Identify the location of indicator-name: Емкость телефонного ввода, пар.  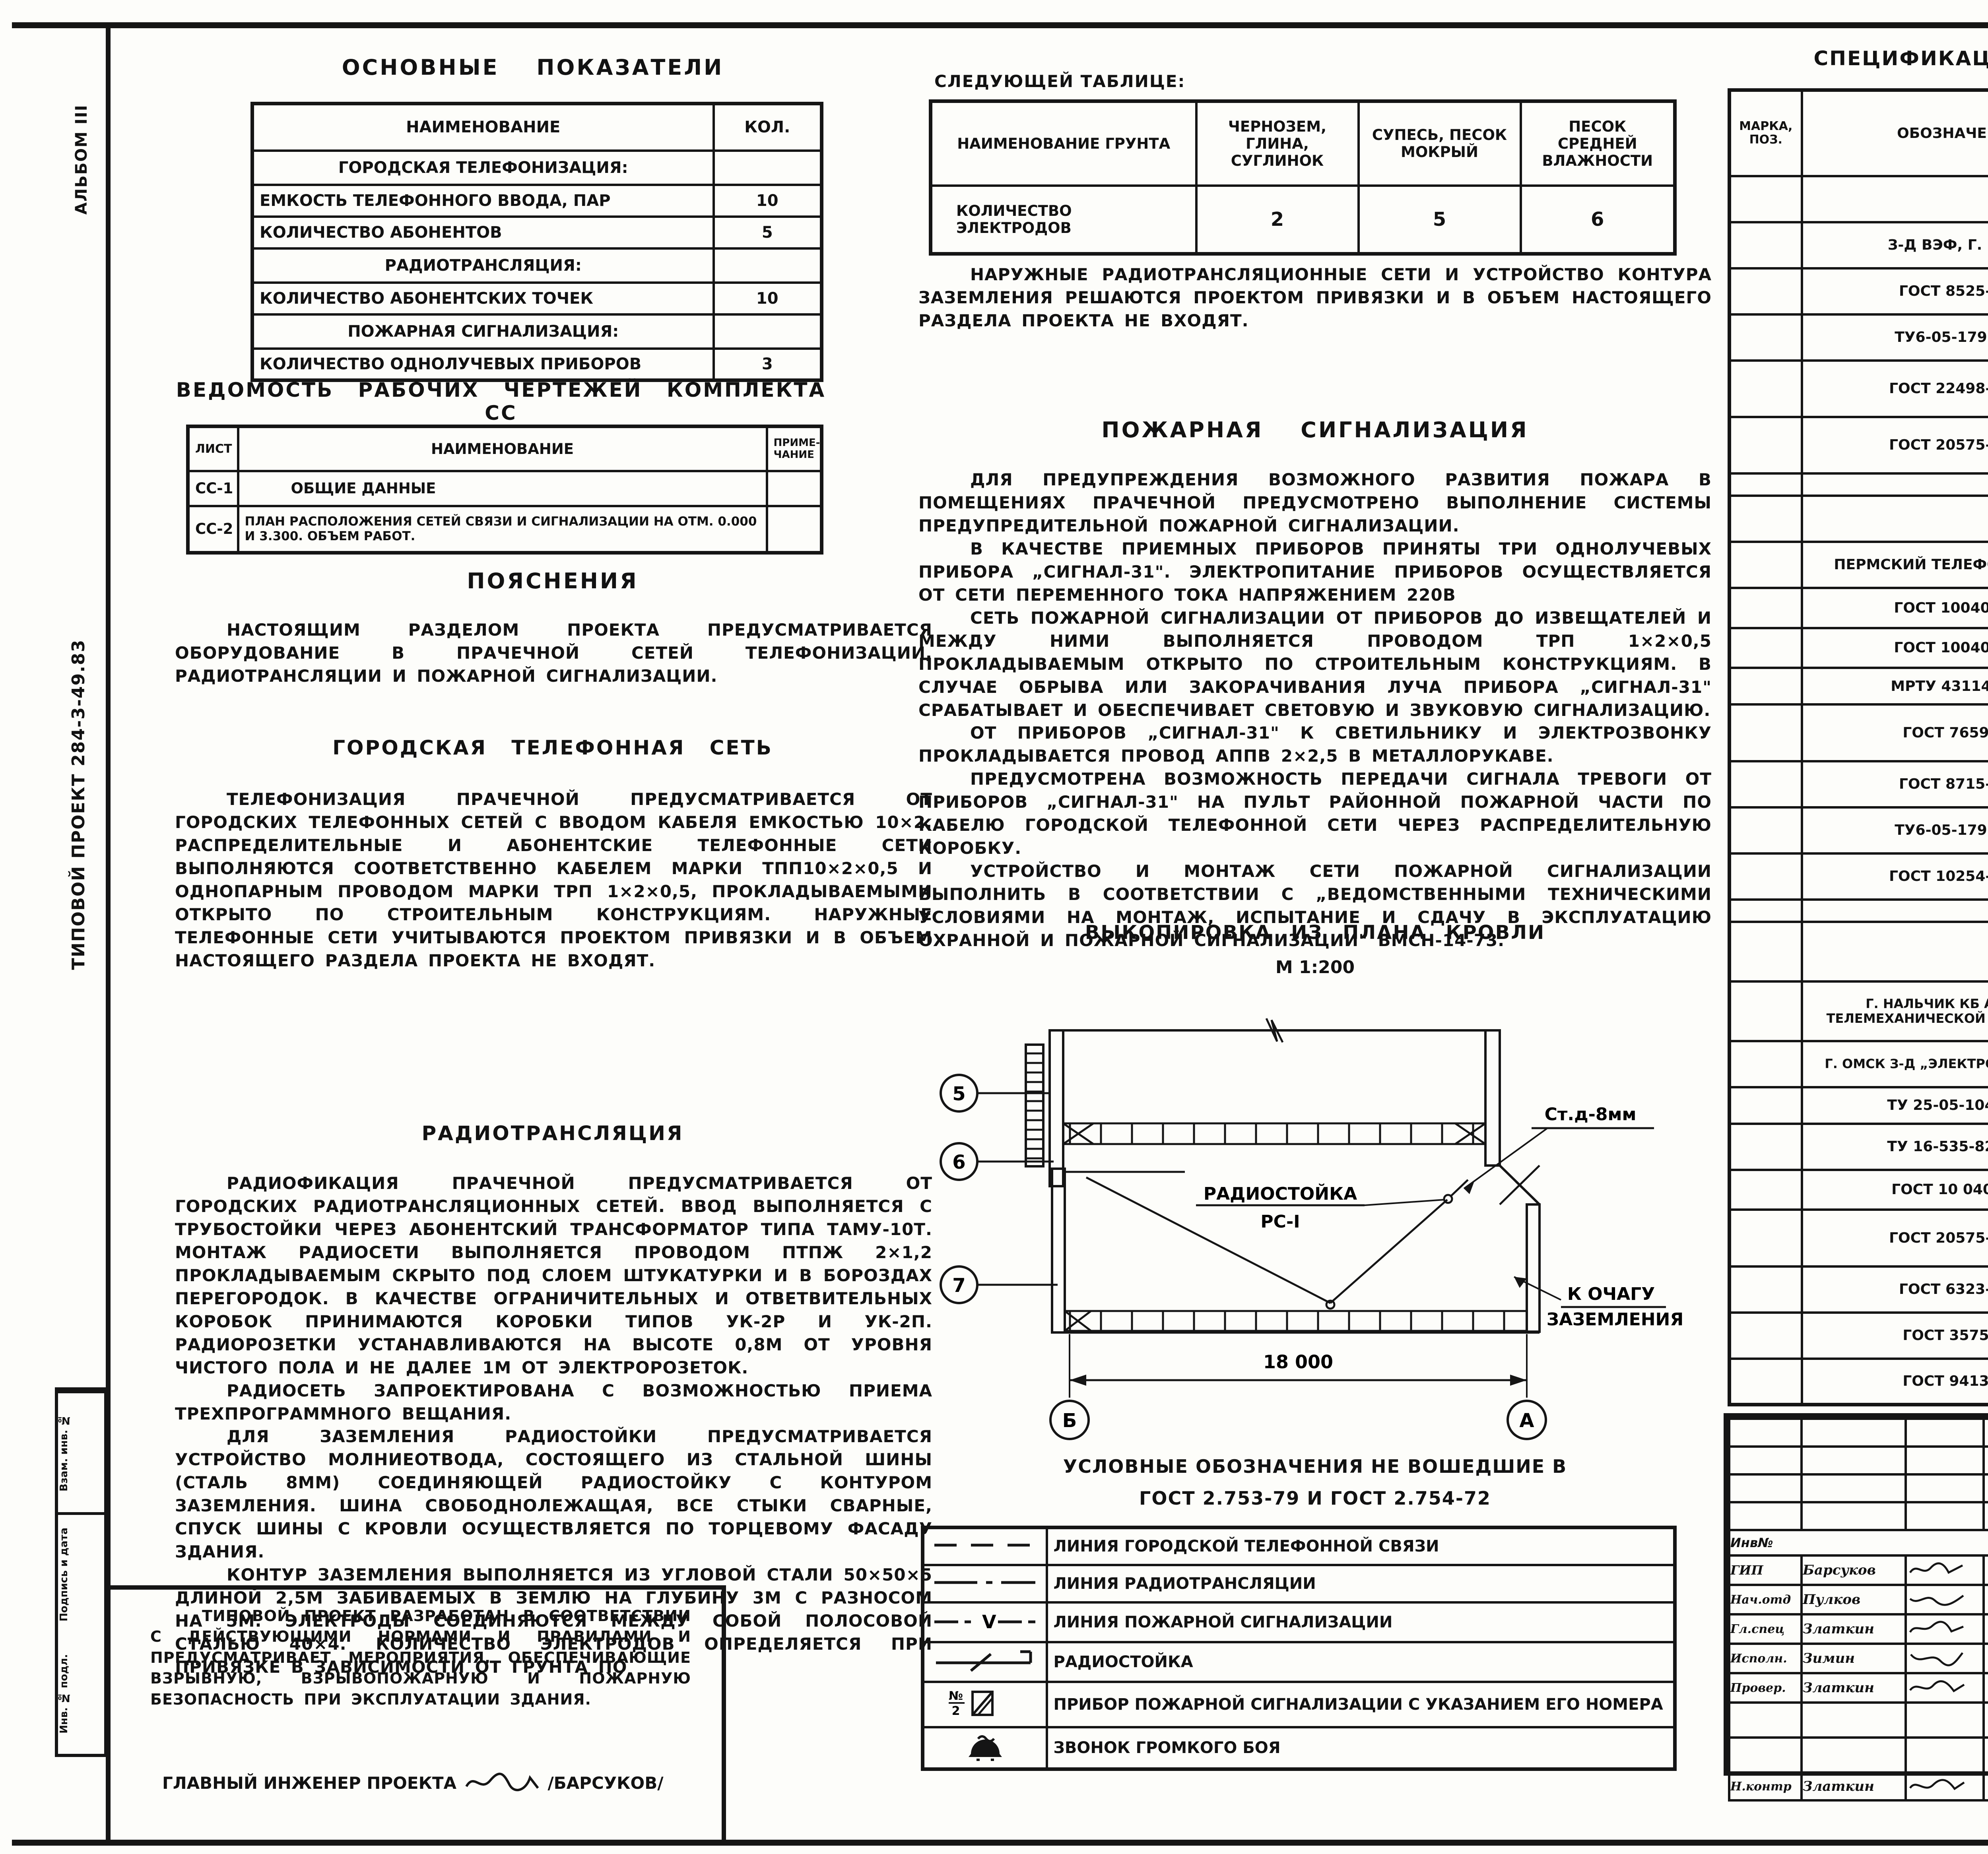
(483, 200).